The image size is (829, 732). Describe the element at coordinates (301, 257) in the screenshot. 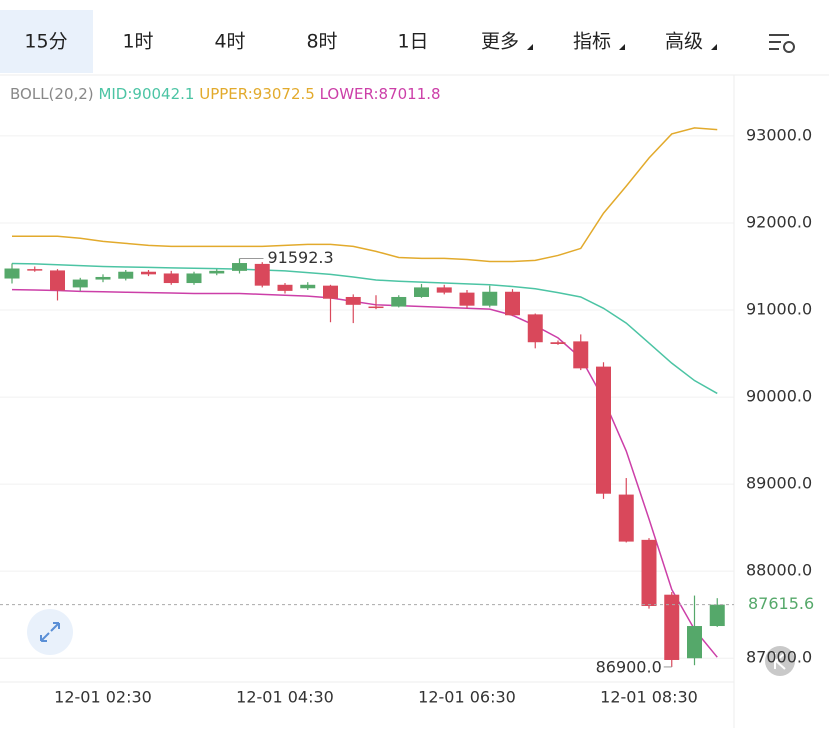

I see `high-label: 91592.3` at that location.